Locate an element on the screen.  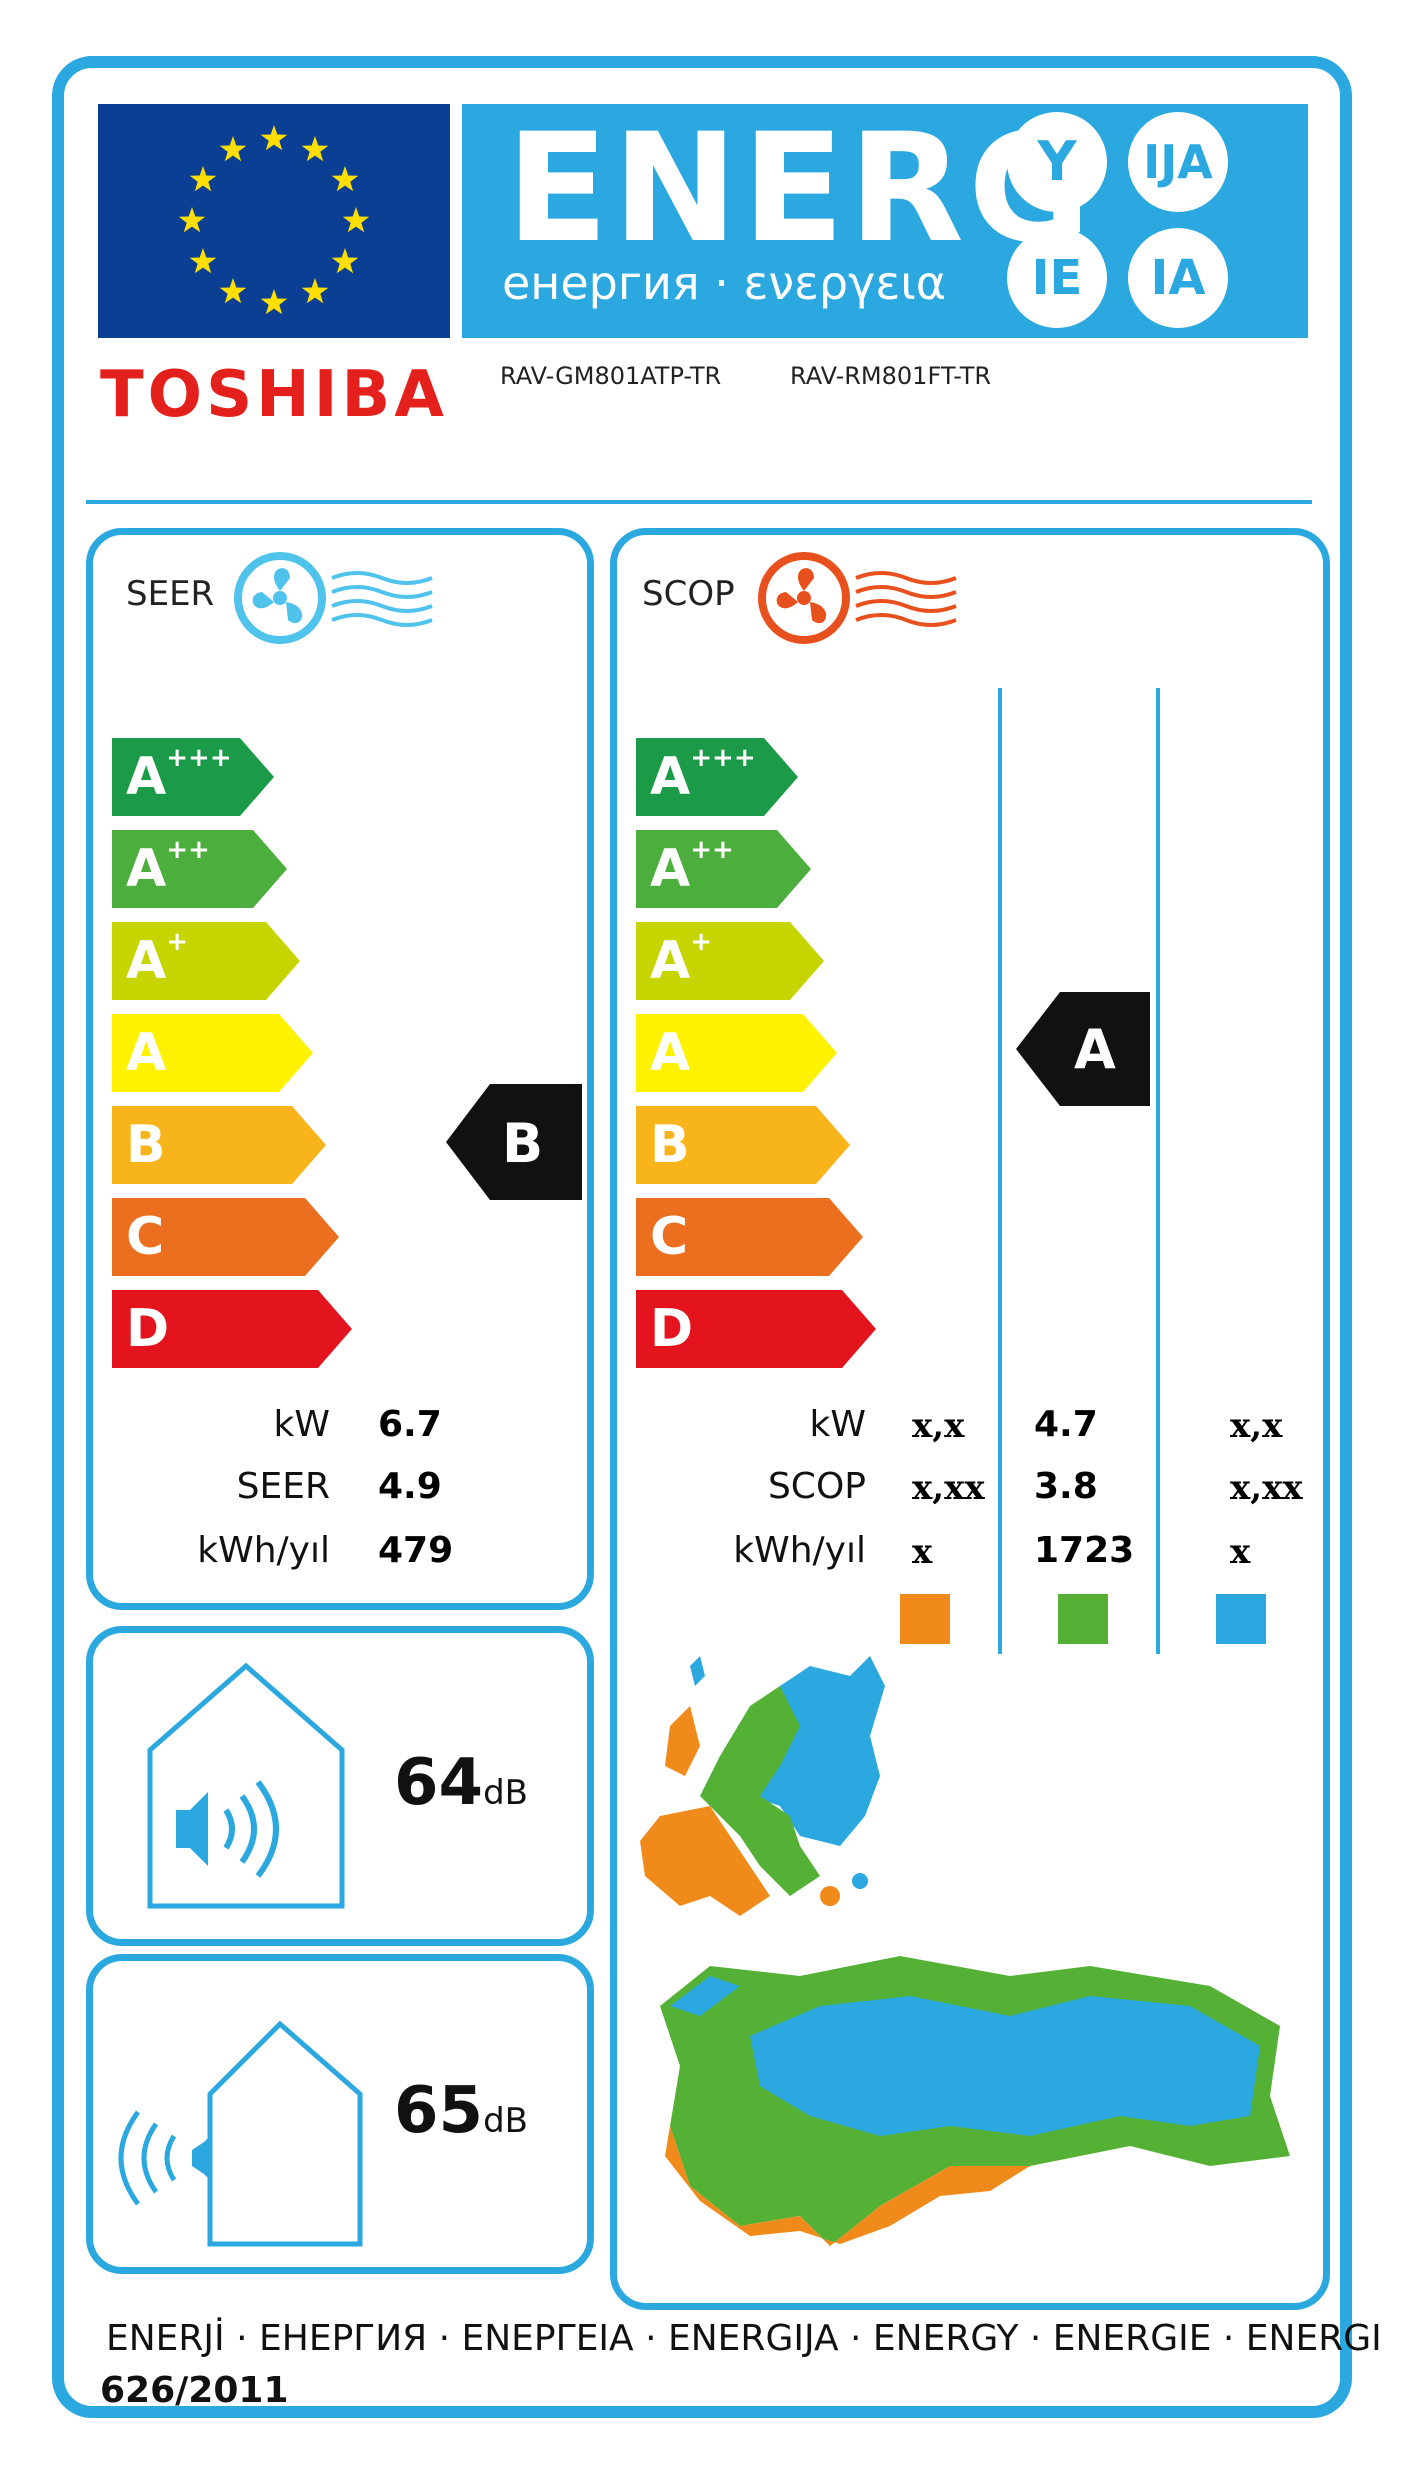
heating-class-plus: ++ is located at coordinates (712, 850).